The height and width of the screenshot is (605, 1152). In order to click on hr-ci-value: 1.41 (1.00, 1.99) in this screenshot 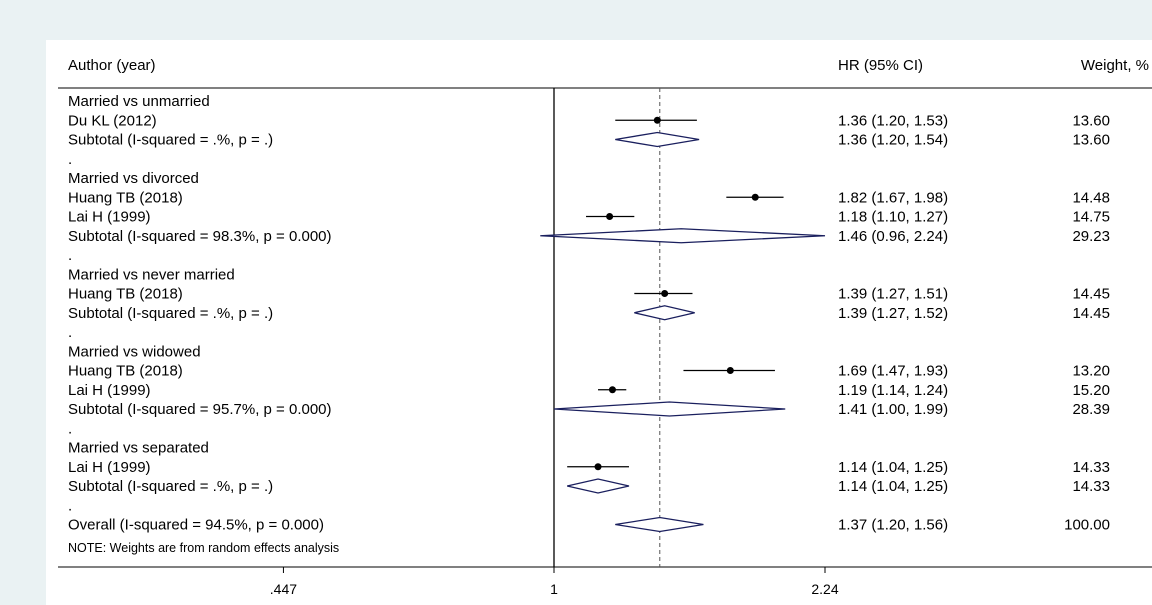, I will do `click(893, 409)`.